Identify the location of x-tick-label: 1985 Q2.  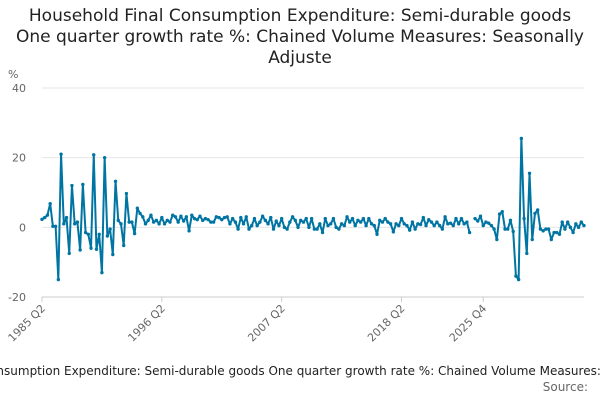
(27, 323).